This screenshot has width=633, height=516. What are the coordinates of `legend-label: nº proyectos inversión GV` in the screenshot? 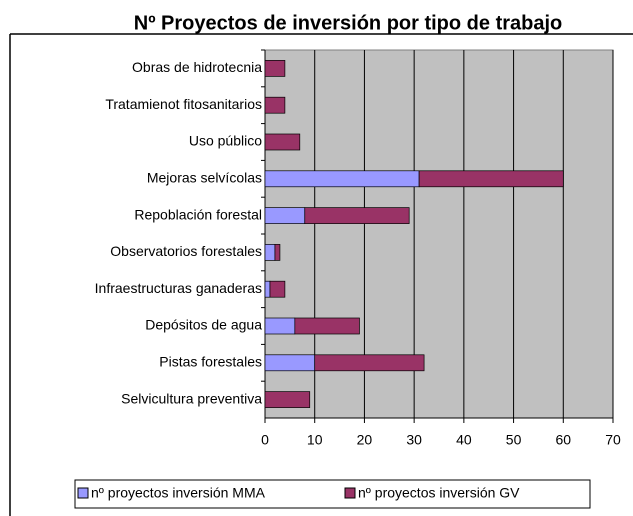 It's located at (439, 493).